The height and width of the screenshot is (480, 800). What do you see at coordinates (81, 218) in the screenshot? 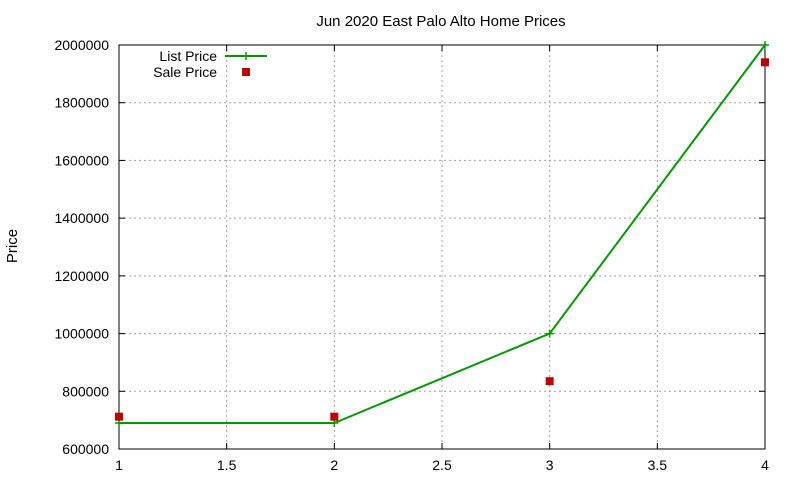
I see `y-tick-label: 1400000` at bounding box center [81, 218].